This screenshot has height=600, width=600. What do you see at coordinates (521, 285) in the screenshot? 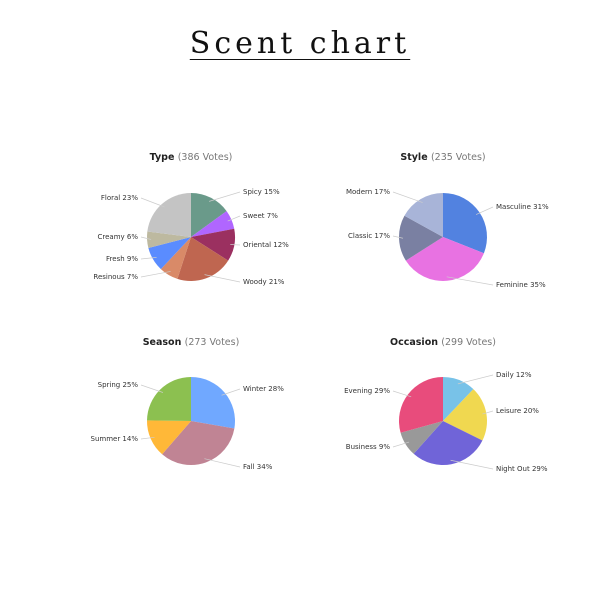
I see `slice-label: Feminine 35%` at bounding box center [521, 285].